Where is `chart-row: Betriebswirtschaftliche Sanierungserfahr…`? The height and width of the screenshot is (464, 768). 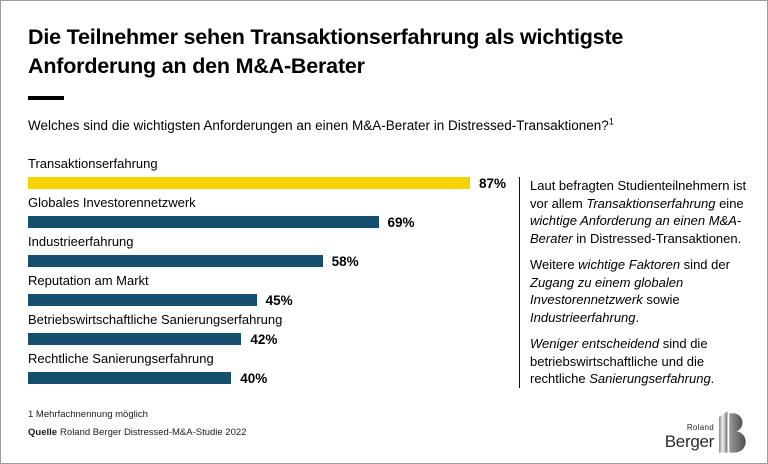 chart-row: Betriebswirtschaftliche Sanierungserfahr… is located at coordinates (282, 330).